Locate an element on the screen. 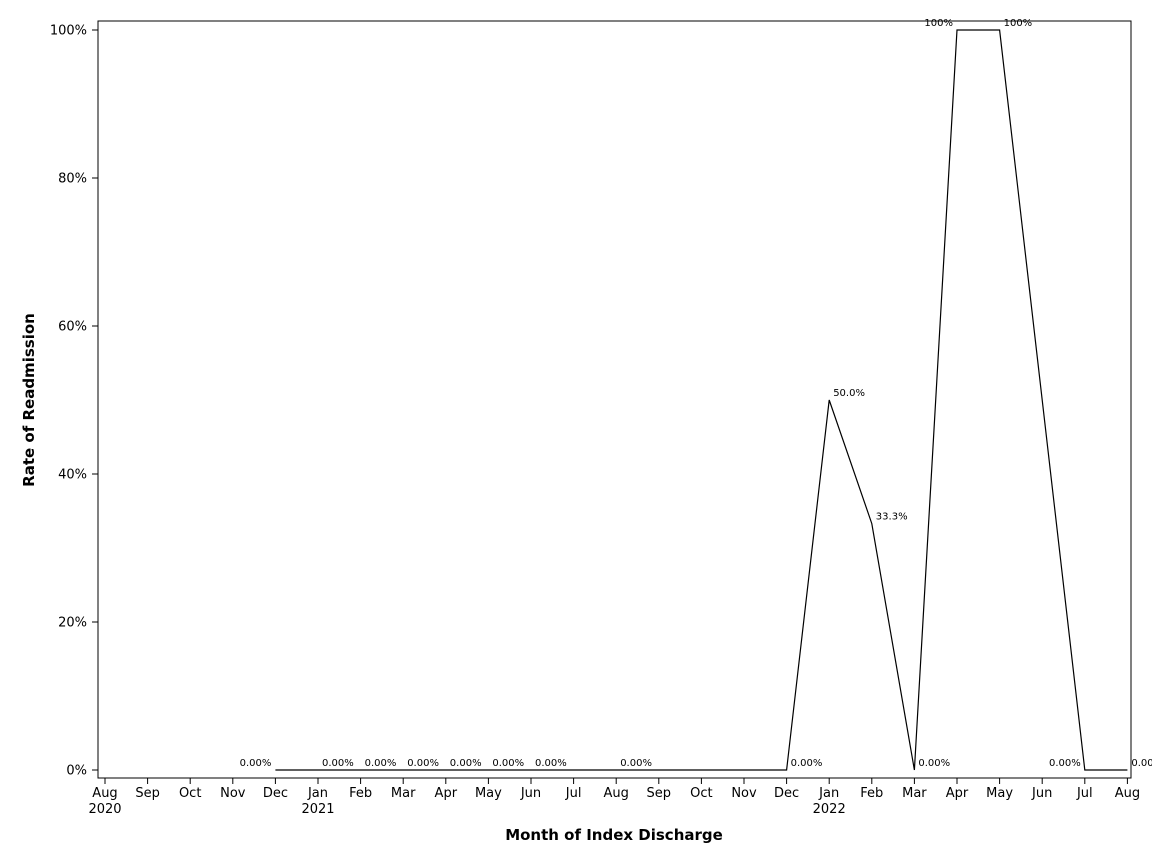  y-axis-title: Rate of Readmission is located at coordinates (29, 400).